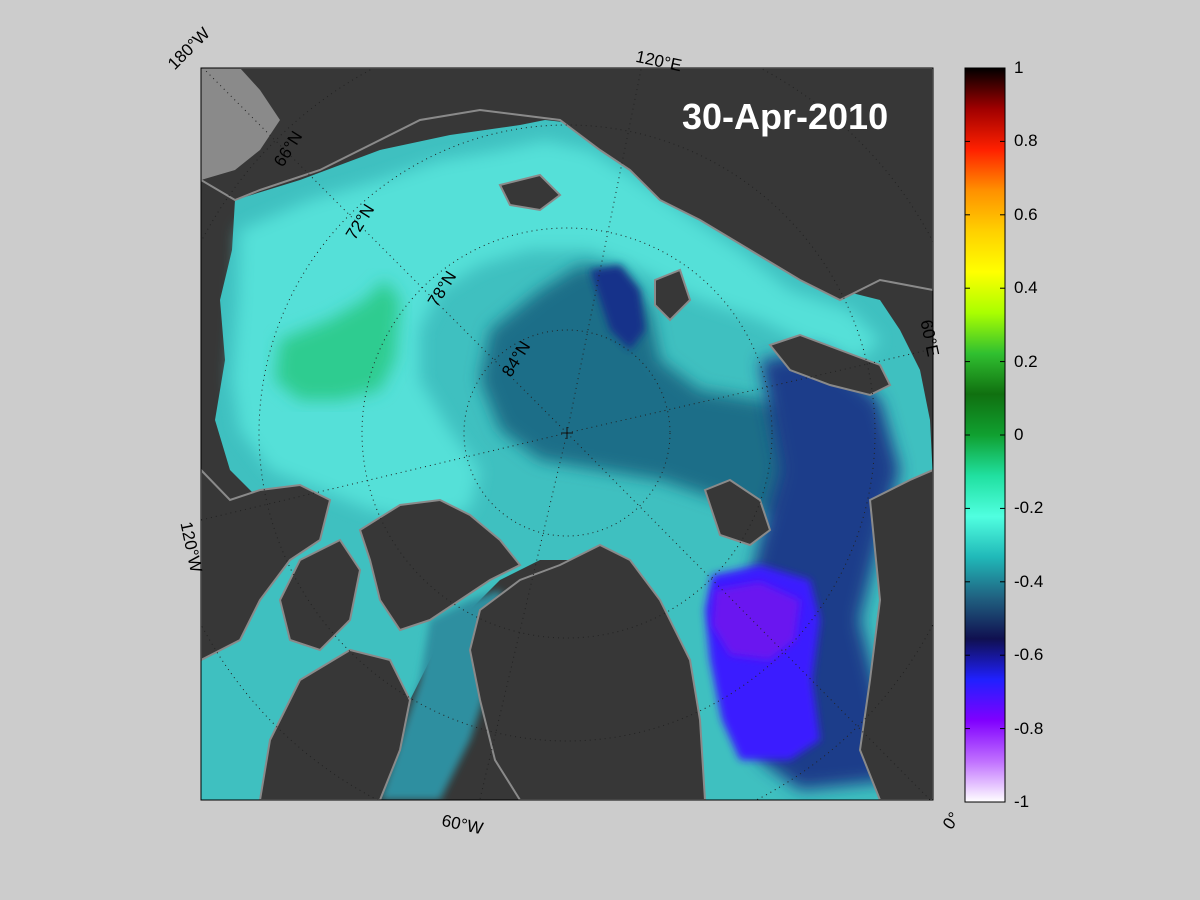 The width and height of the screenshot is (1200, 900). Describe the element at coordinates (1029, 508) in the screenshot. I see `colorbar-tick-label: -0.2` at that location.